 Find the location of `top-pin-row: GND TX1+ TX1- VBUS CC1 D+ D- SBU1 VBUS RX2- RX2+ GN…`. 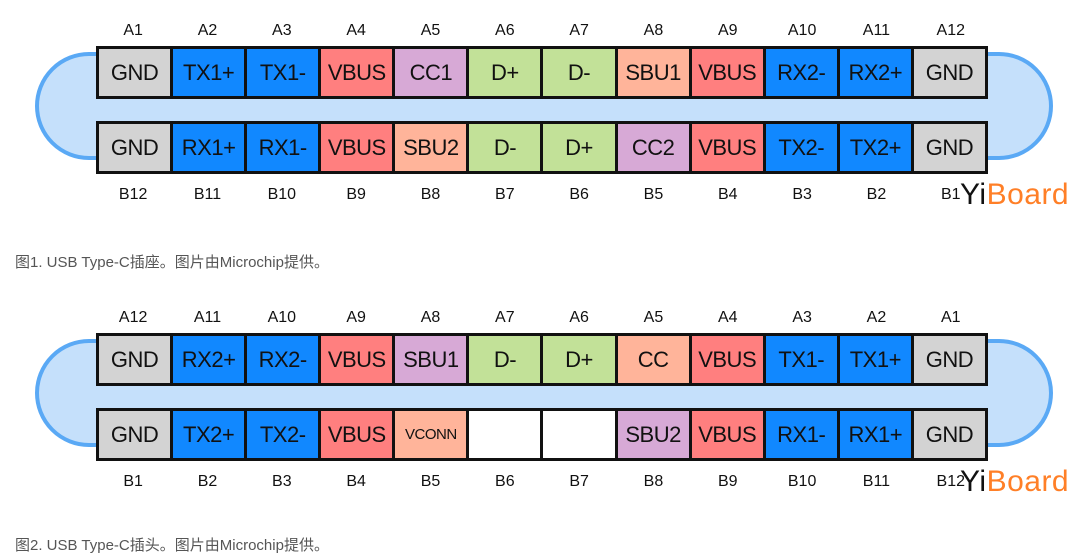

top-pin-row: GND TX1+ TX1- VBUS CC1 D+ D- SBU1 VBUS RX2- RX2+ GN… is located at coordinates (542, 72).